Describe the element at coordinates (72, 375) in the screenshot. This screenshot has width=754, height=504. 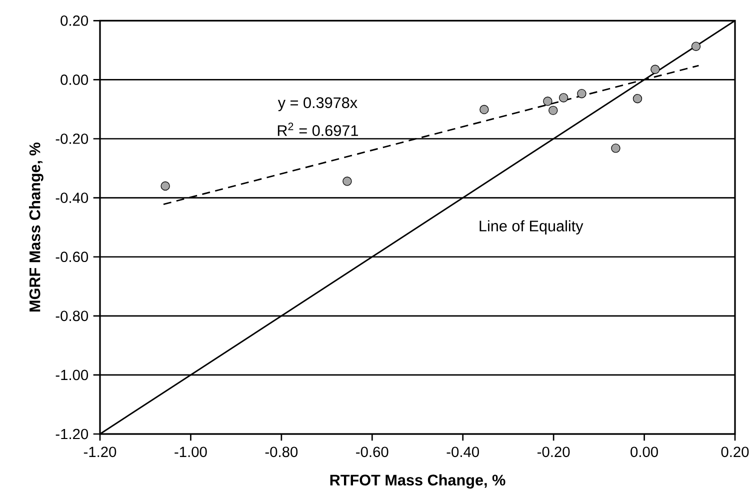
I see `y-tick-label: -1.00` at that location.